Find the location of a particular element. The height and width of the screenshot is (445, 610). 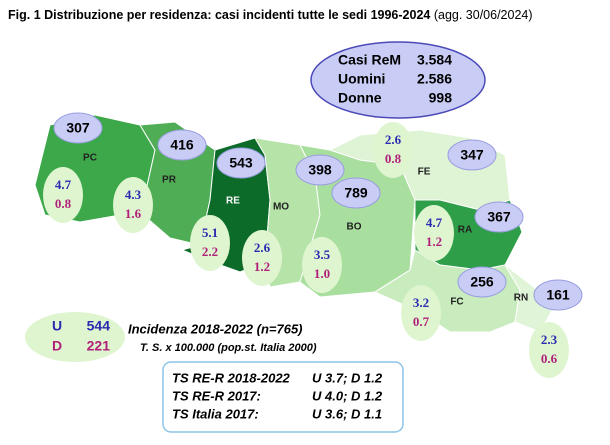

incidence-ellipse is located at coordinates (75, 337).